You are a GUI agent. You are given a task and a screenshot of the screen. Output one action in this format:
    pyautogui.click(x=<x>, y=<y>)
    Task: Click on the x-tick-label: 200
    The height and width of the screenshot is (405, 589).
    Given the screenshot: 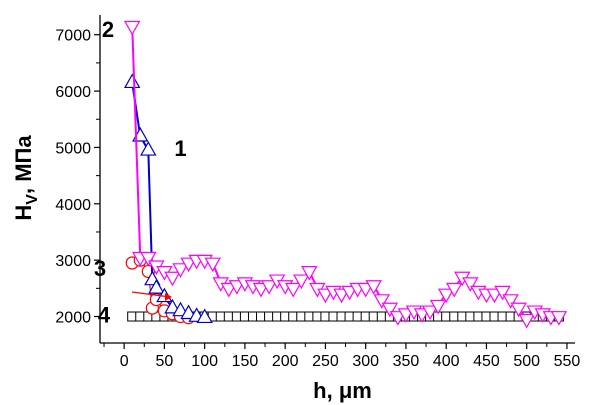 What is the action you would take?
    pyautogui.click(x=285, y=361)
    